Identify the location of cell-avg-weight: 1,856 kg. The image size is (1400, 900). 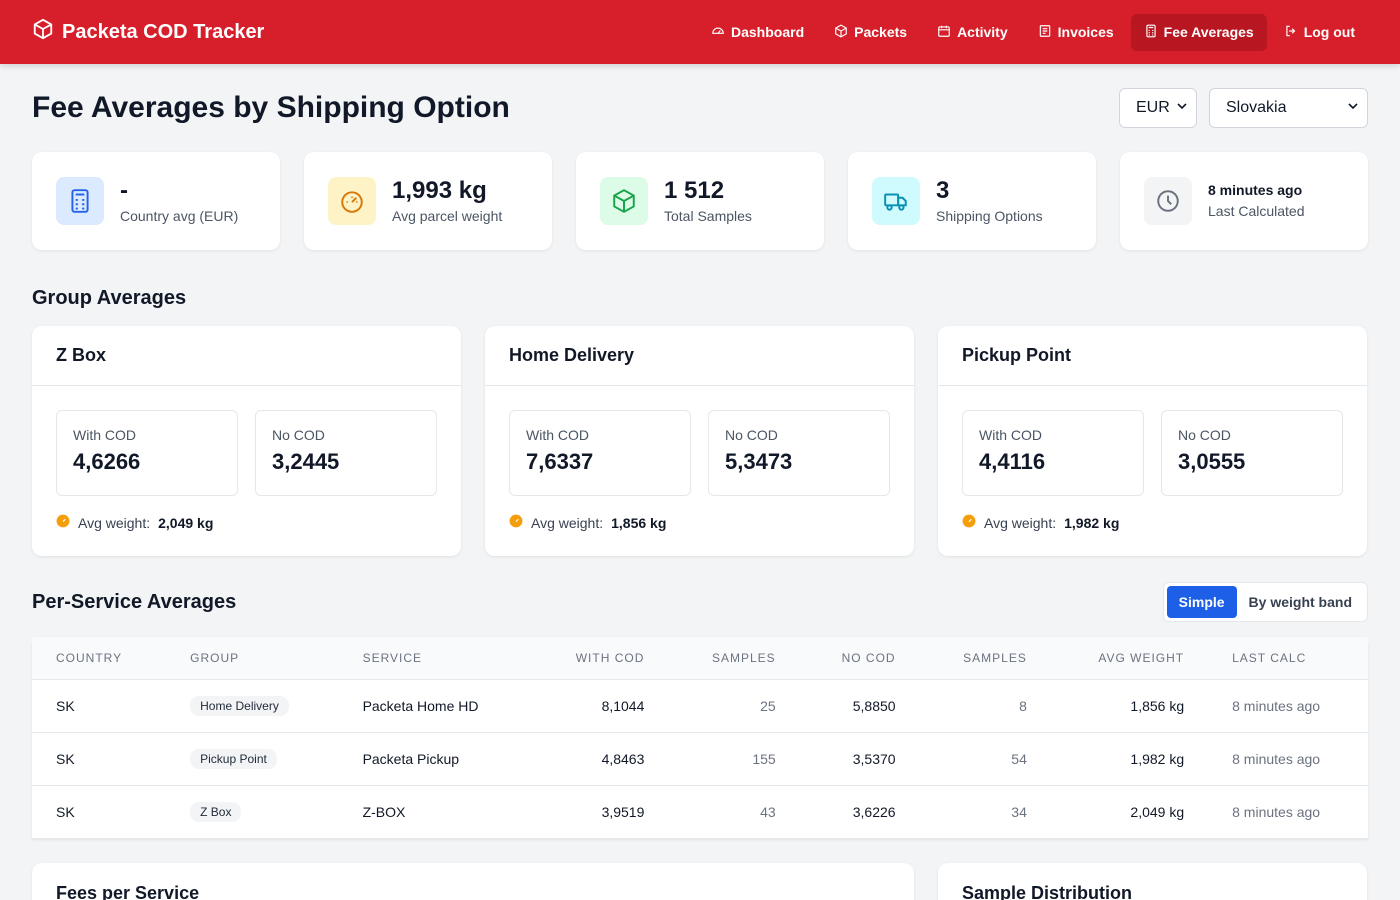
(1129, 706).